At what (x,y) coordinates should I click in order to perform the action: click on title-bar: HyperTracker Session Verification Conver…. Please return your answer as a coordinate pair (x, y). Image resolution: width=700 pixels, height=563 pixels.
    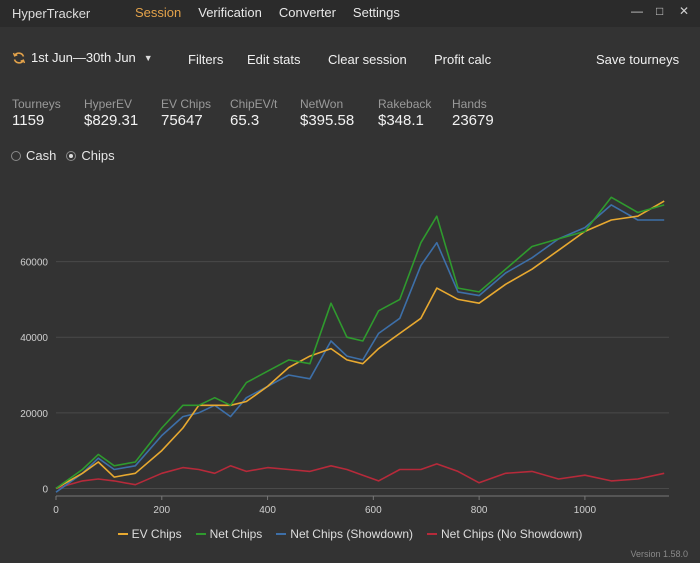
    Looking at the image, I should click on (350, 13).